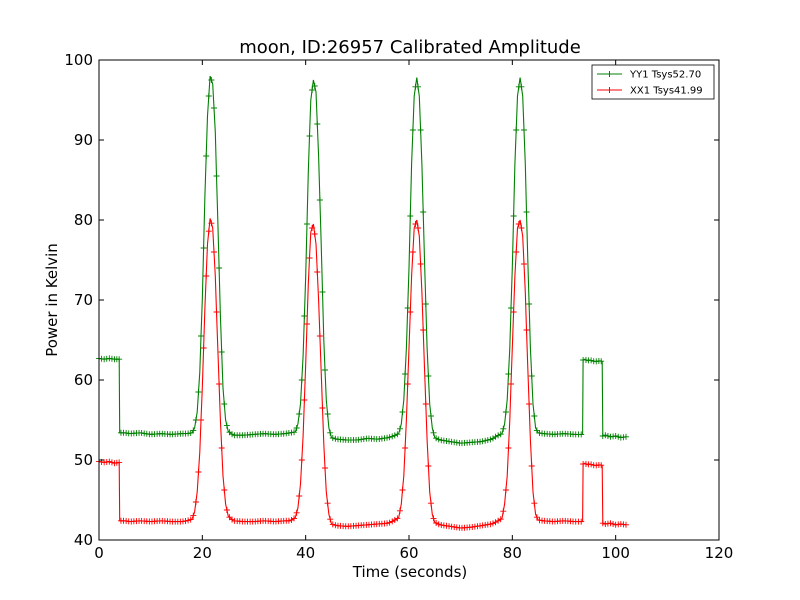 The image size is (800, 600). What do you see at coordinates (99, 553) in the screenshot?
I see `x-tick-label: 0` at bounding box center [99, 553].